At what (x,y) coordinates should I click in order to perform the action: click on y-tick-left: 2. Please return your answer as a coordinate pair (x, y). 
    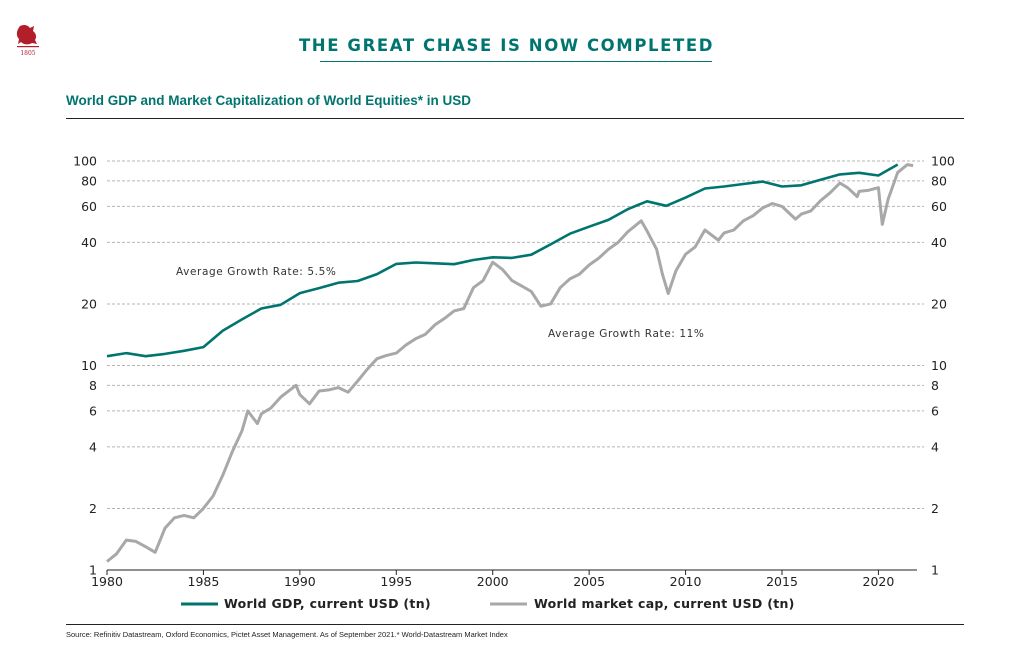
    Looking at the image, I should click on (93, 508).